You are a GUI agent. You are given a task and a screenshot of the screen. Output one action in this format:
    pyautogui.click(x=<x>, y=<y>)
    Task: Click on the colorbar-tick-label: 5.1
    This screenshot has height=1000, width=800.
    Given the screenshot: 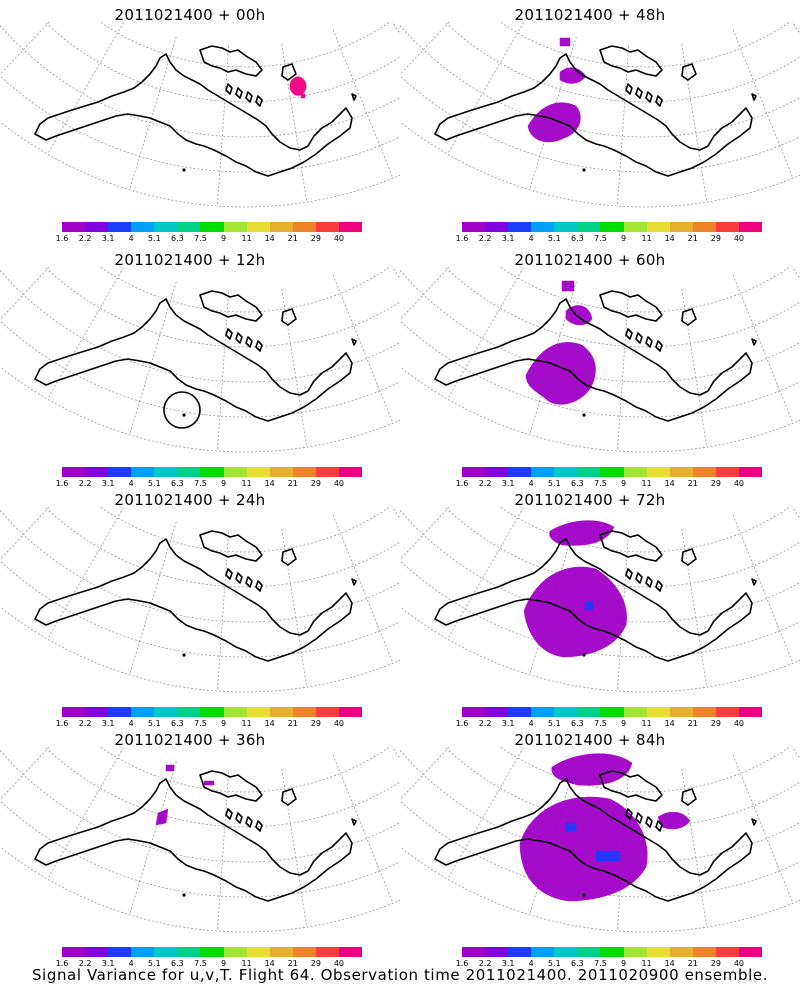 What is the action you would take?
    pyautogui.click(x=154, y=963)
    